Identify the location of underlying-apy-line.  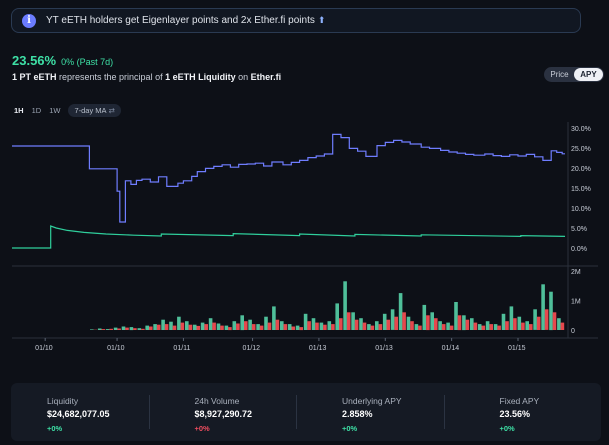
(289, 237).